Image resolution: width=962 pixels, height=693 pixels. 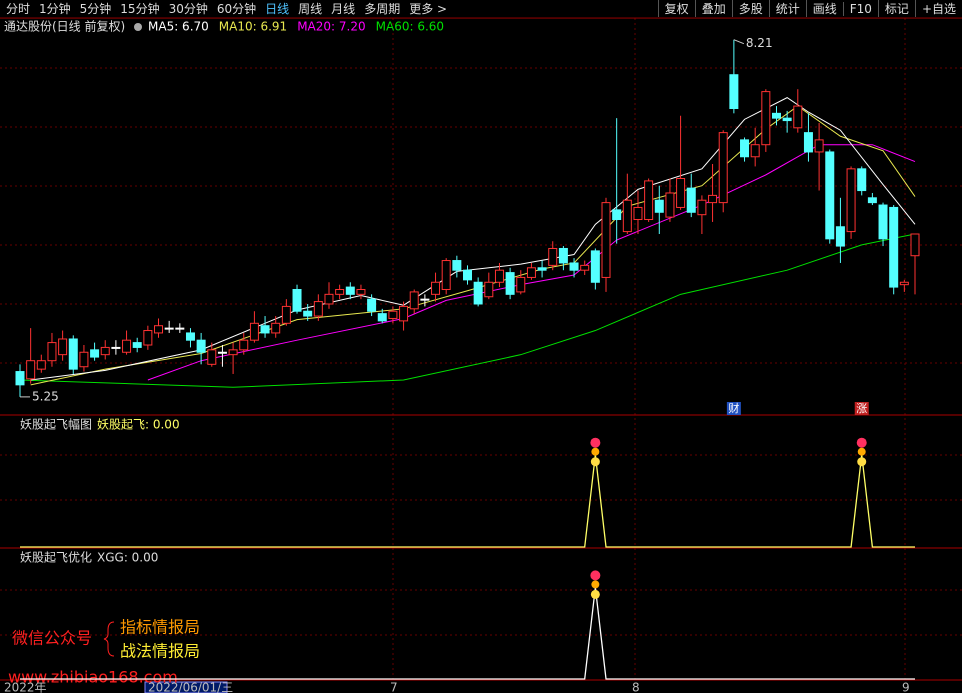 I want to click on toolbar-button: 复权, so click(x=676, y=8).